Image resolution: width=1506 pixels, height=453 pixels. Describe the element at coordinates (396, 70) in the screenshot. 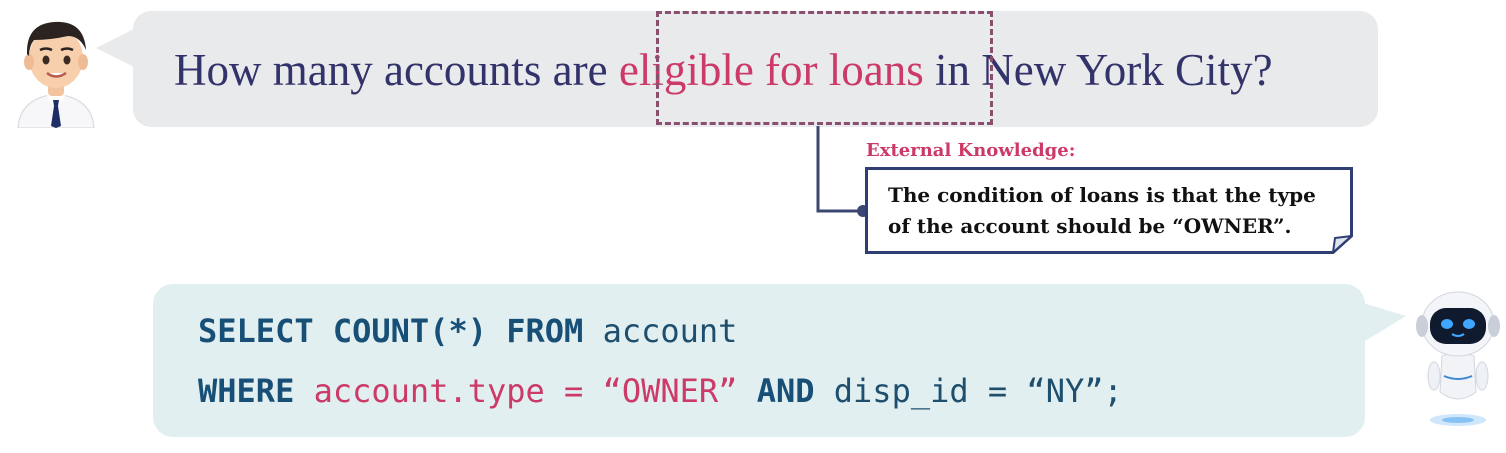

I see `question-text-before: How many accounts are` at that location.